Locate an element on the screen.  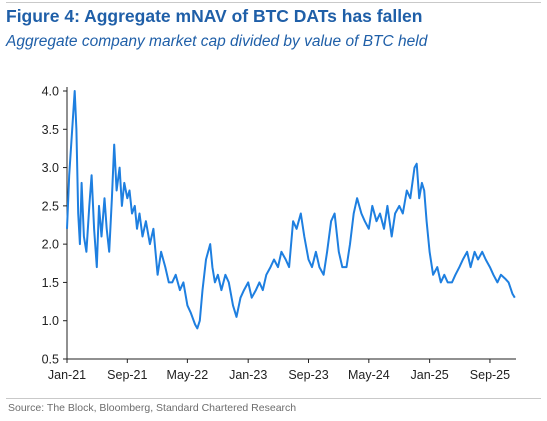
y-tick-label: 2.0 is located at coordinates (50, 245).